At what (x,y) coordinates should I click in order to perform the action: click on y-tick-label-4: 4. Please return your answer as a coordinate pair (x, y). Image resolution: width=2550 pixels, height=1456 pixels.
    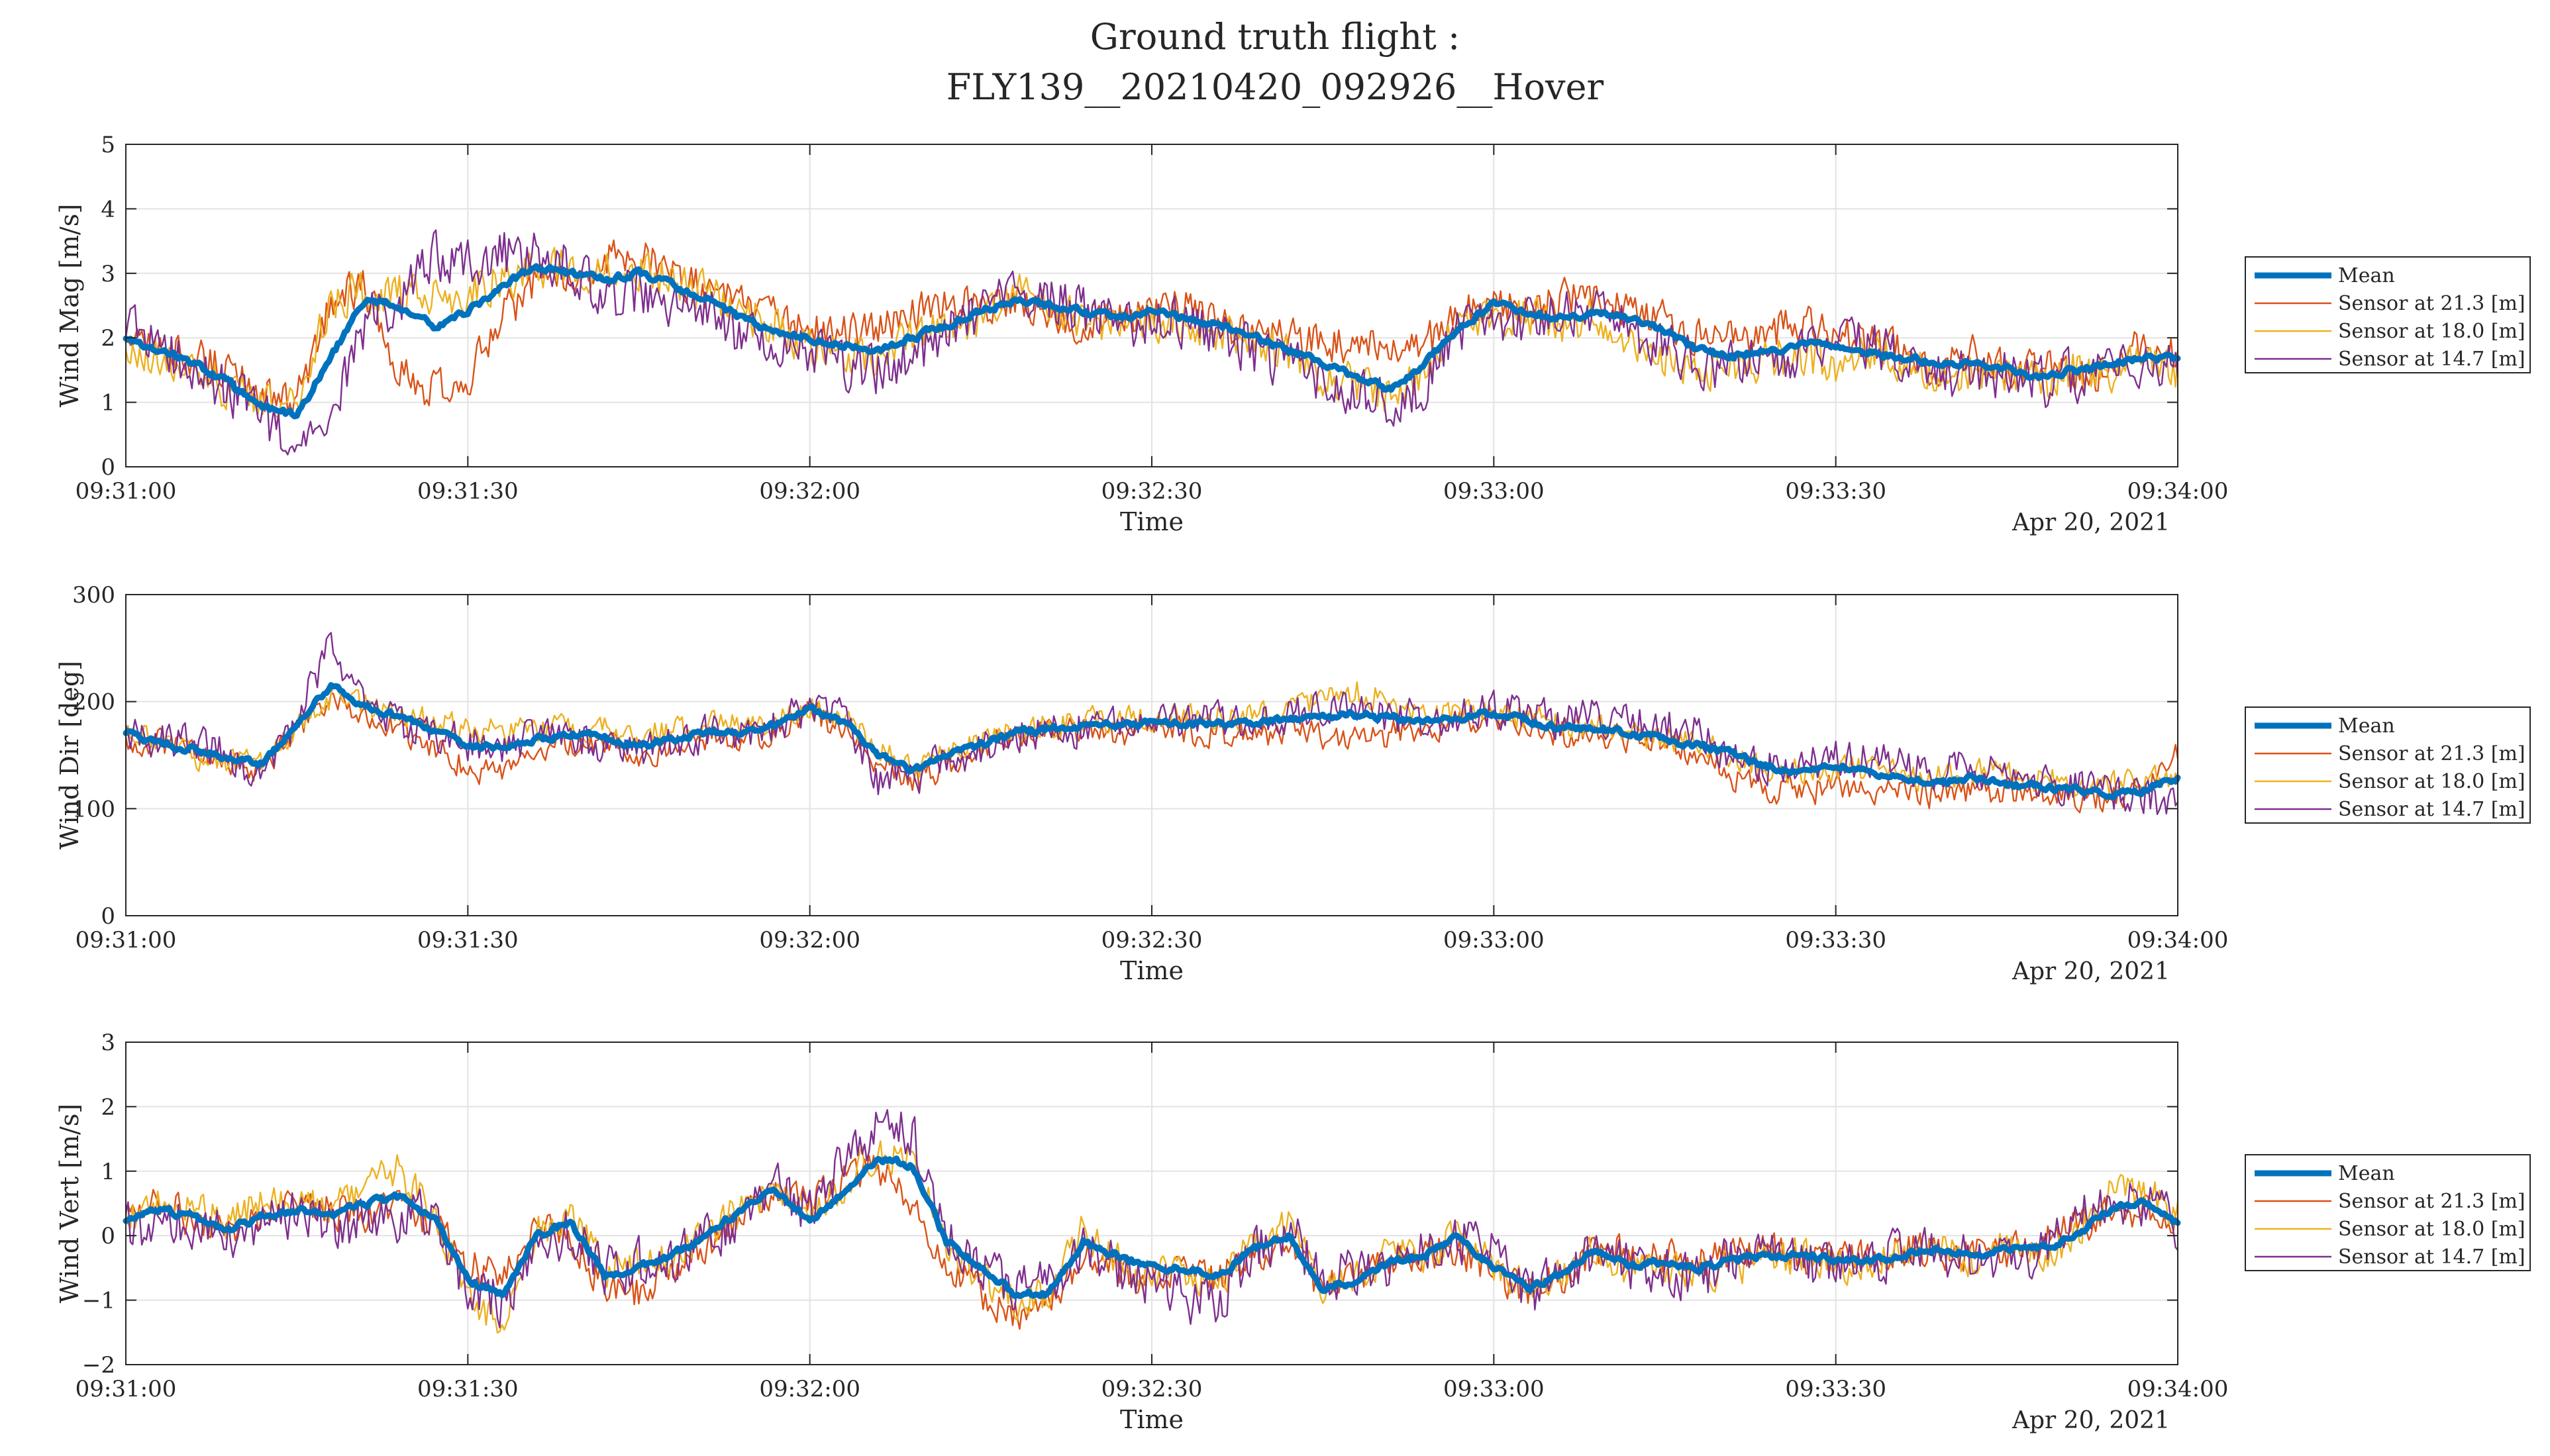
    Looking at the image, I should click on (108, 209).